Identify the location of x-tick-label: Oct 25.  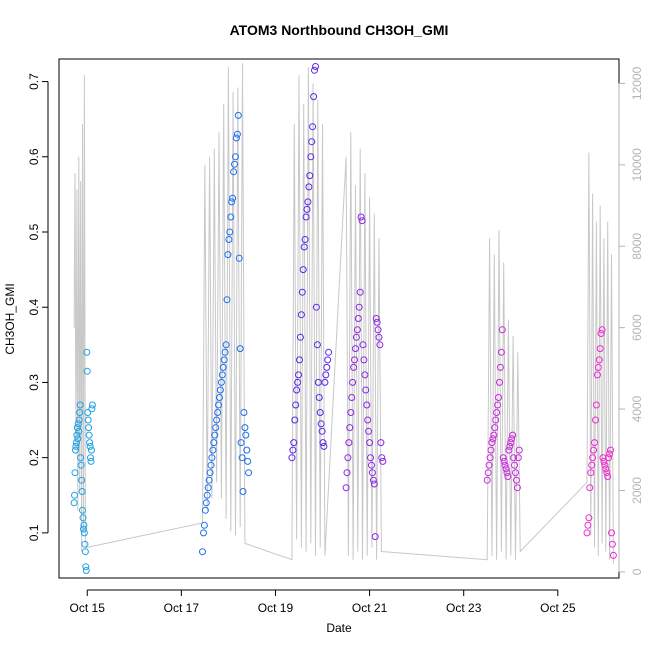
(558, 608).